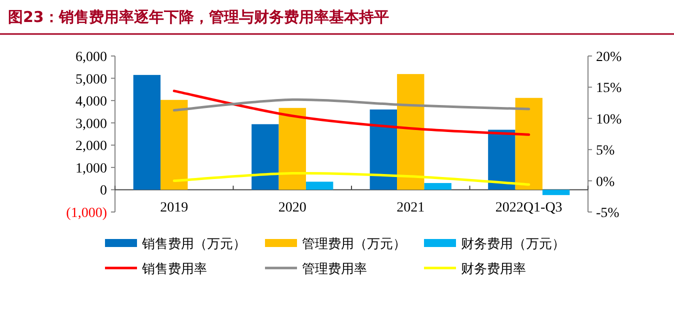  I want to click on y2-tick-label: 10%, so click(609, 120).